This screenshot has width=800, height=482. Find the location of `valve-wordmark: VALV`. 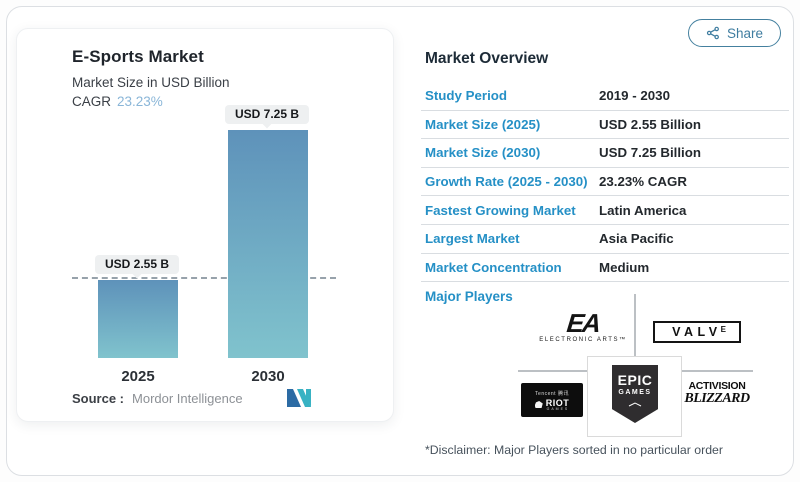

valve-wordmark: VALV is located at coordinates (697, 332).